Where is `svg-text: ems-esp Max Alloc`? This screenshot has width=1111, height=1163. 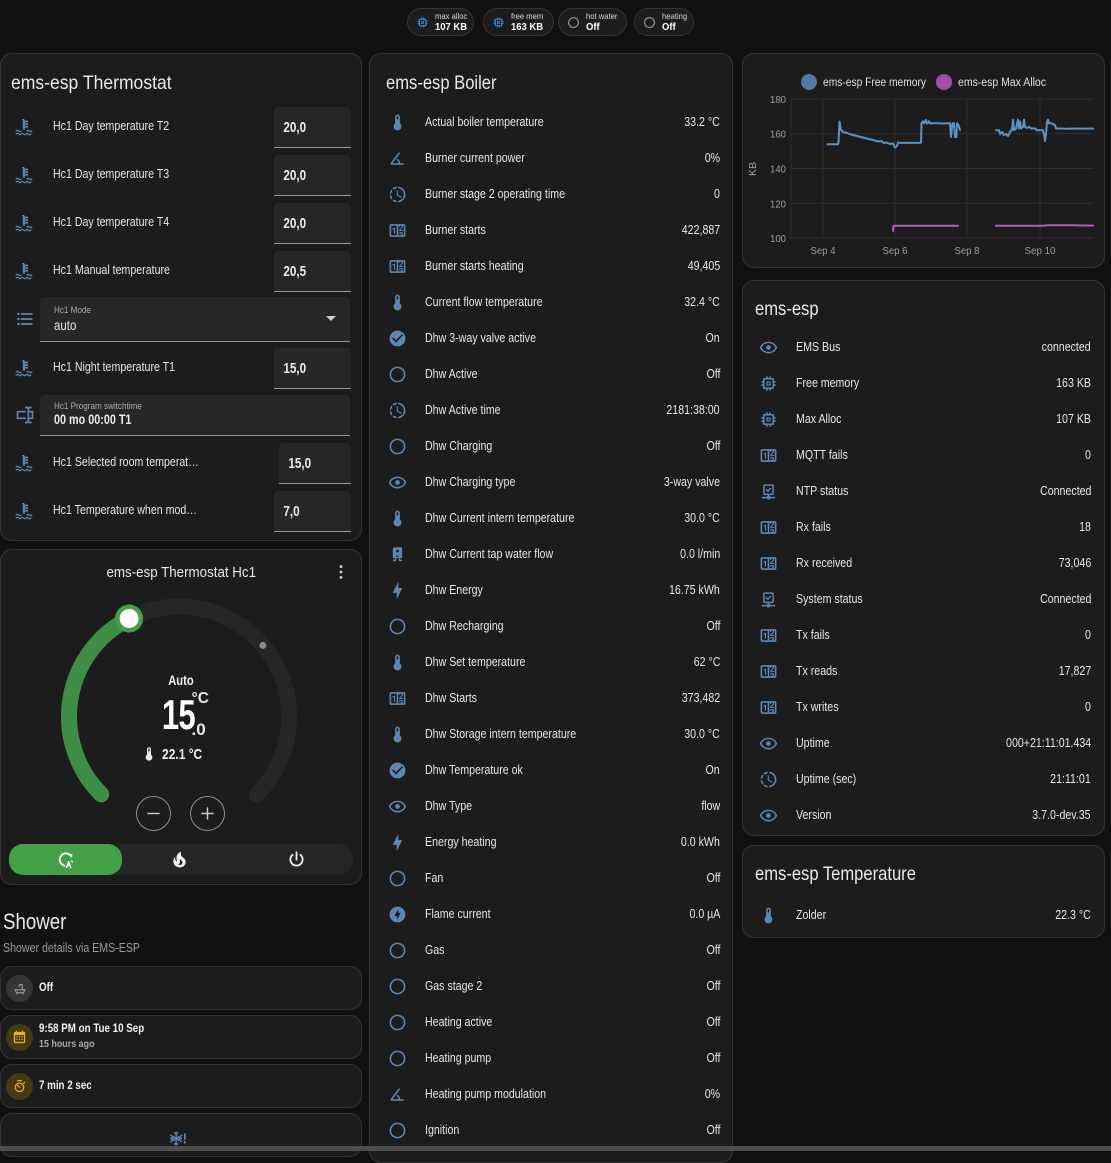
svg-text: ems-esp Max Alloc is located at coordinates (1002, 83).